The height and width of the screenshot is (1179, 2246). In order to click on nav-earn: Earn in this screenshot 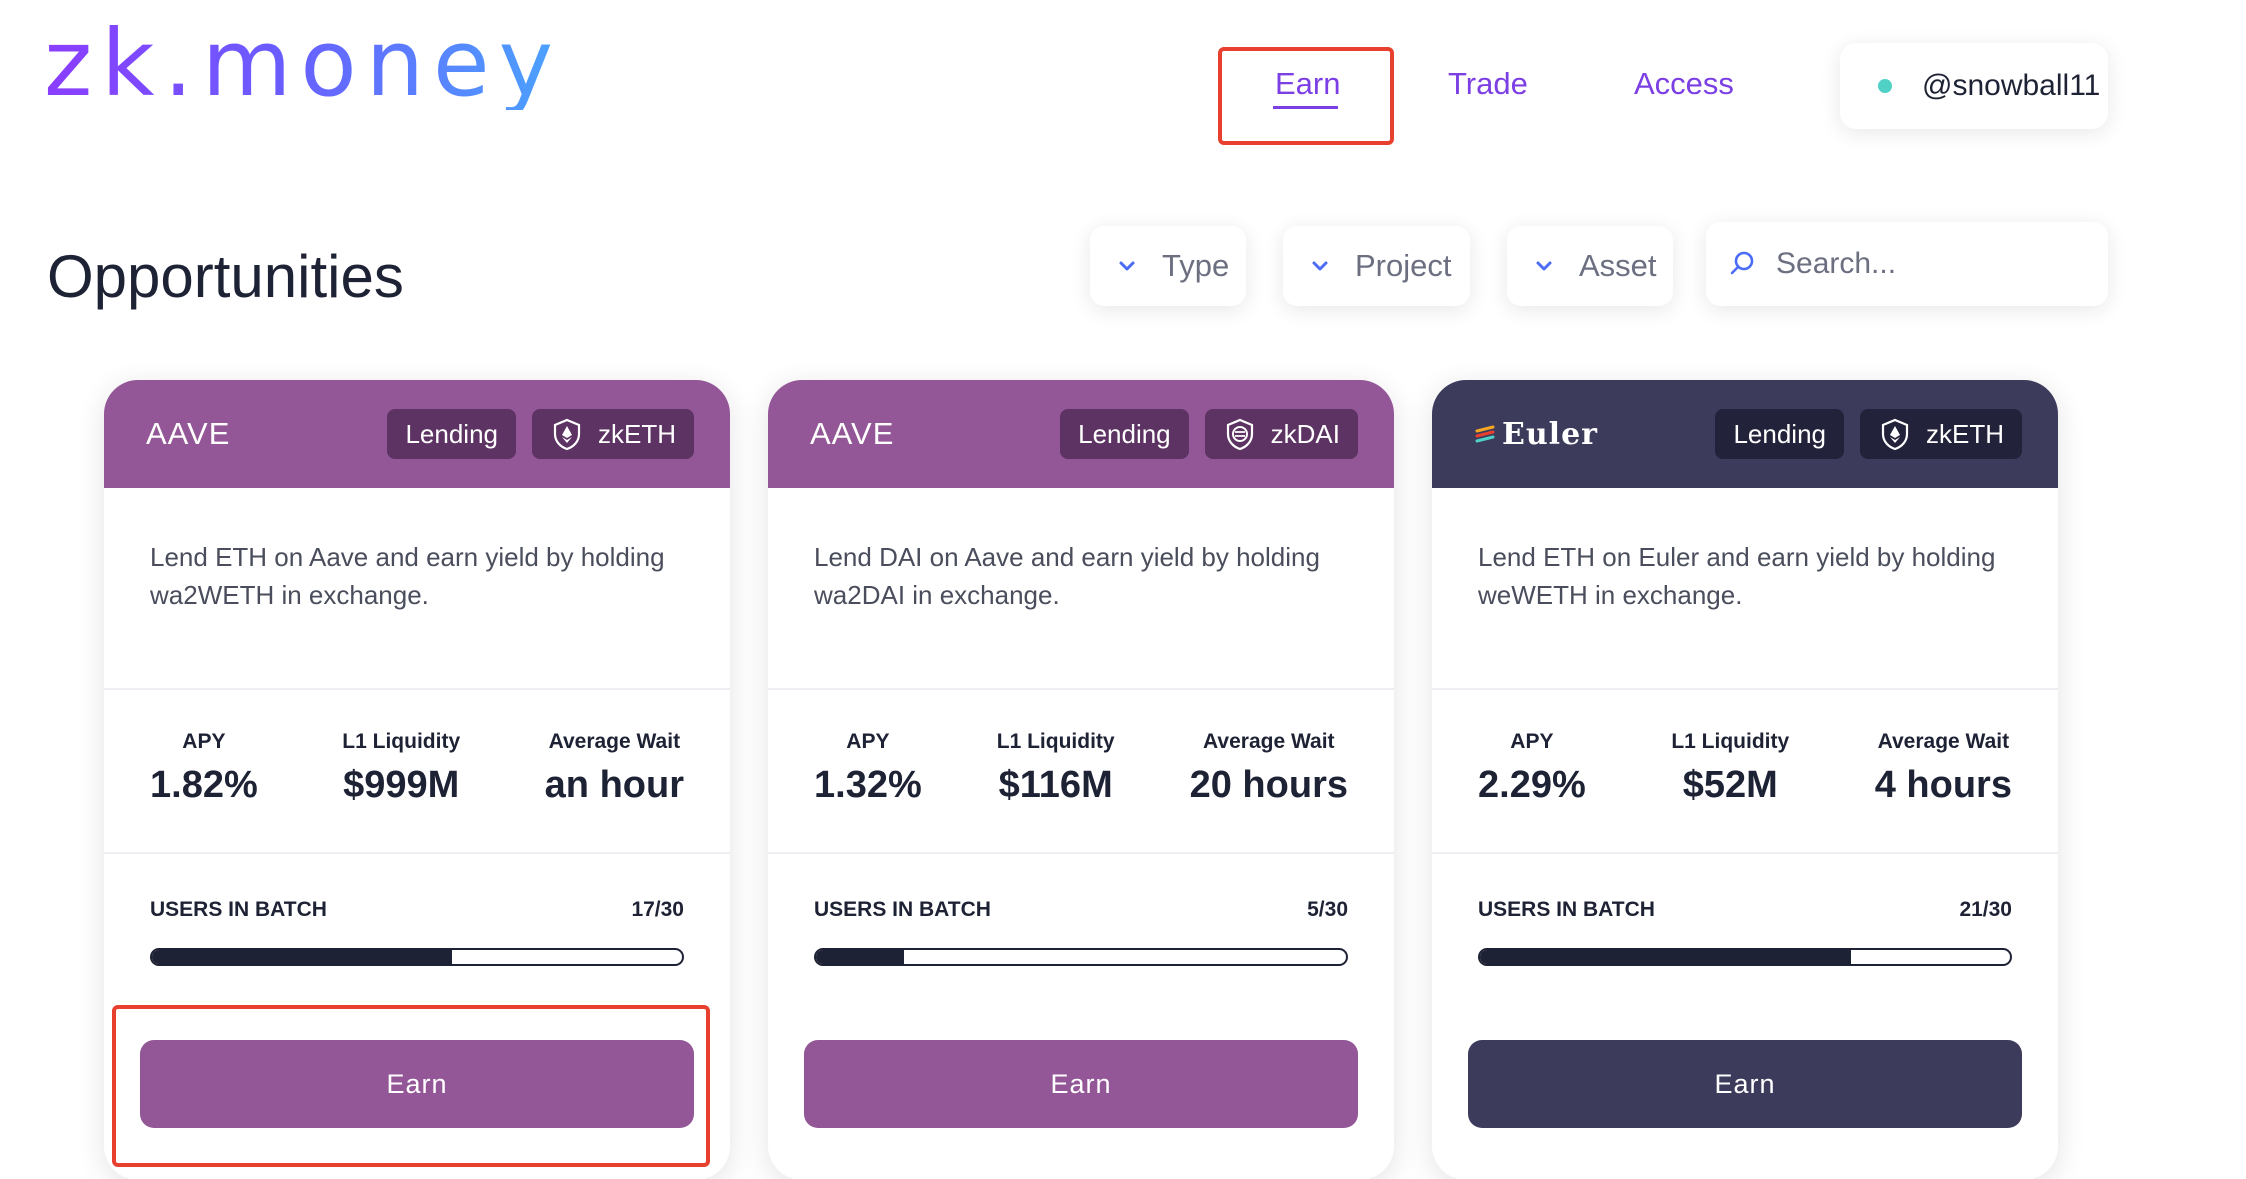, I will do `click(1308, 83)`.